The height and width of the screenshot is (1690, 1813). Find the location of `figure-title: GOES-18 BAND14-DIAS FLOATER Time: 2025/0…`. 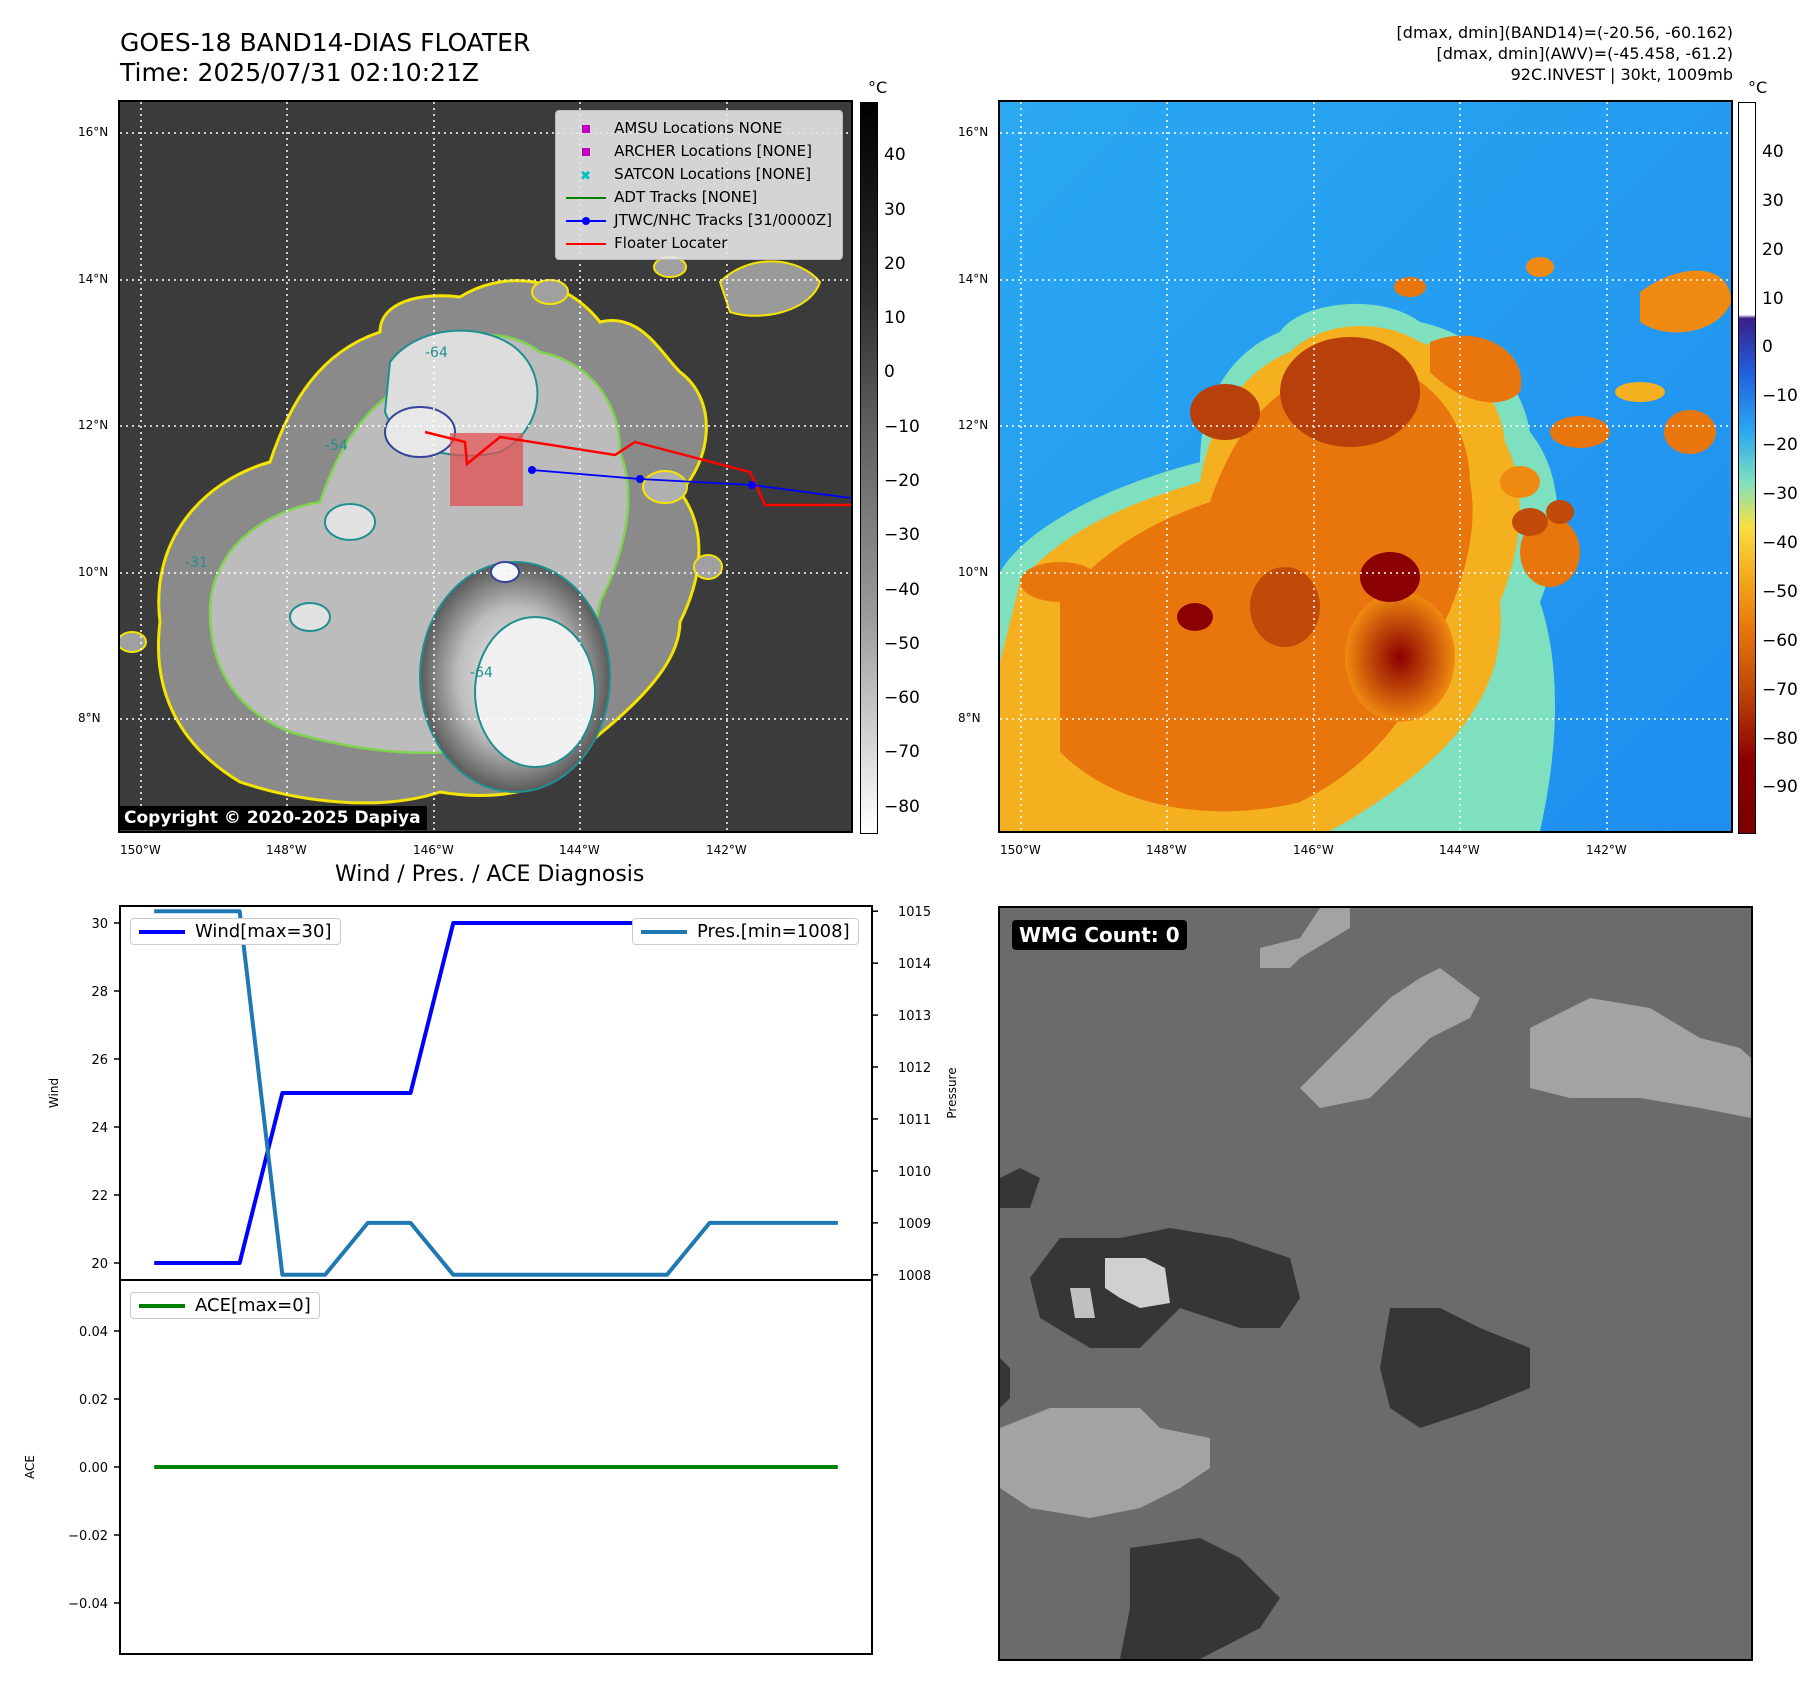

figure-title: GOES-18 BAND14-DIAS FLOATER Time: 2025/0… is located at coordinates (325, 58).